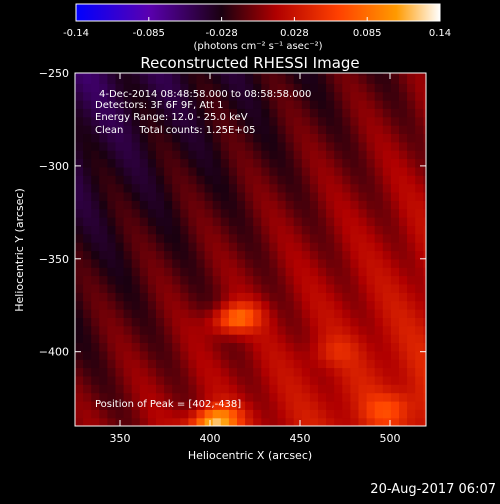 This screenshot has width=500, height=504. Describe the element at coordinates (367, 33) in the screenshot. I see `colorbar-tick-label: 0.085` at that location.